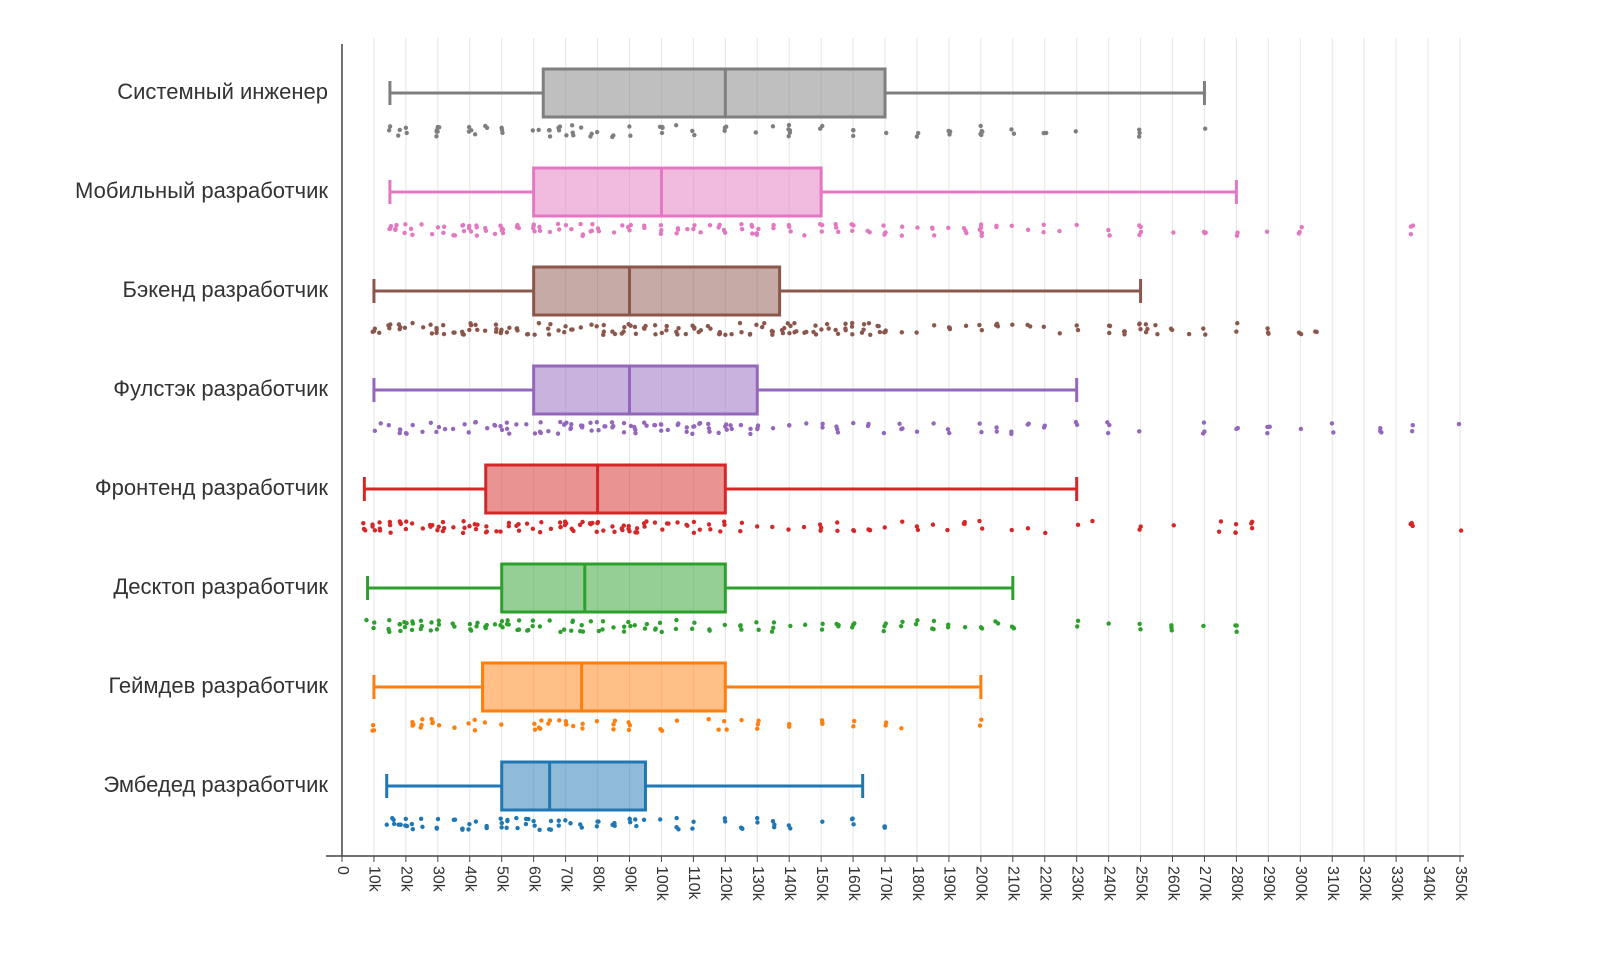 This screenshot has height=963, width=1600. Describe the element at coordinates (1460, 884) in the screenshot. I see `x-tick-label: 350k` at that location.